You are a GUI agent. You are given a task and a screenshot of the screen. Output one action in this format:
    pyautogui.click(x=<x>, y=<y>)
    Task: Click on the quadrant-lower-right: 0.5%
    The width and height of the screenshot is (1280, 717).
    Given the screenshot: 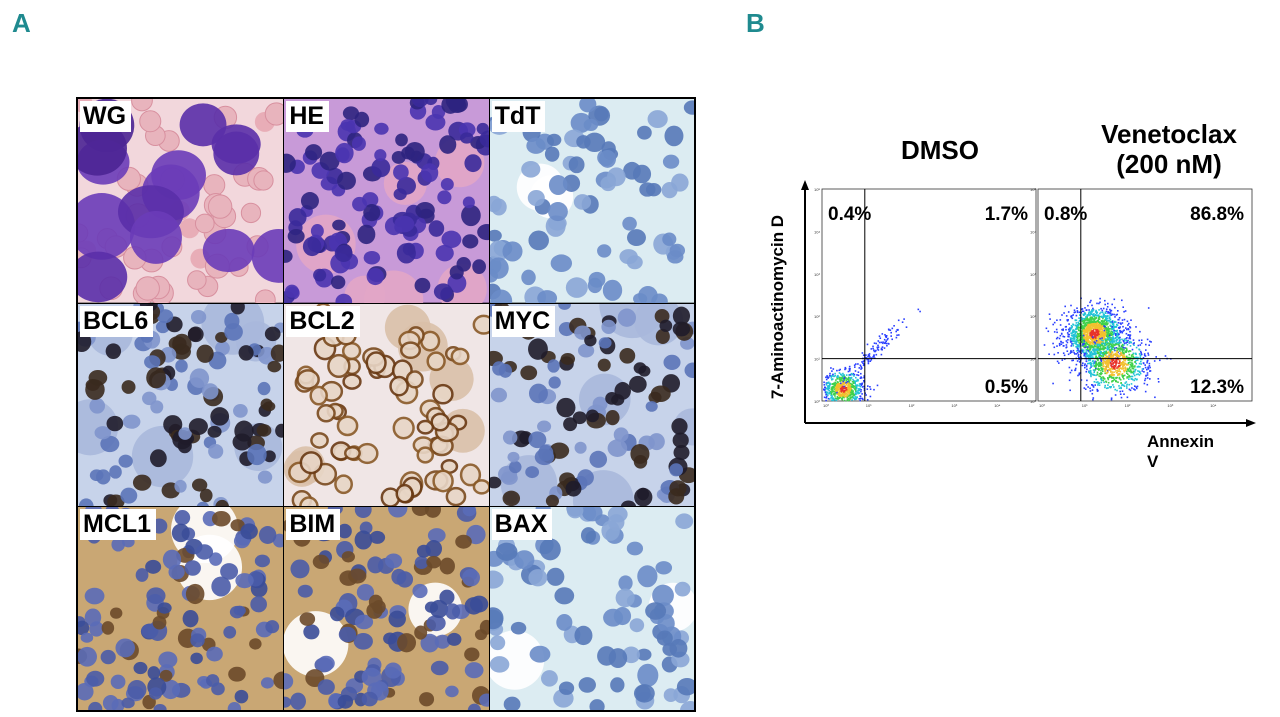 What is the action you would take?
    pyautogui.click(x=1006, y=387)
    